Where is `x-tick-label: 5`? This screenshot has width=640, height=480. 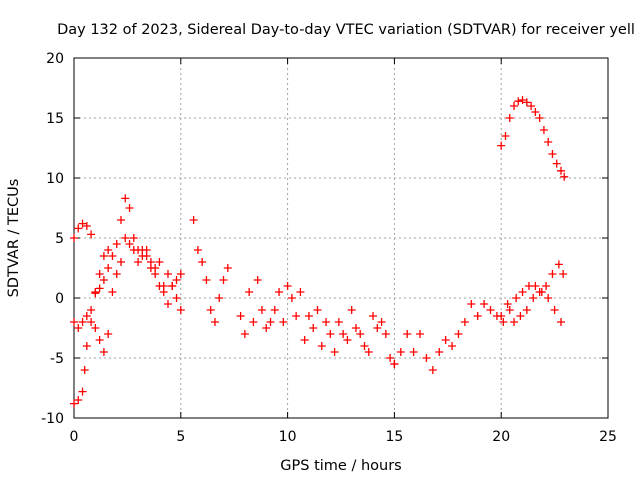 x-tick-label: 5 is located at coordinates (180, 437).